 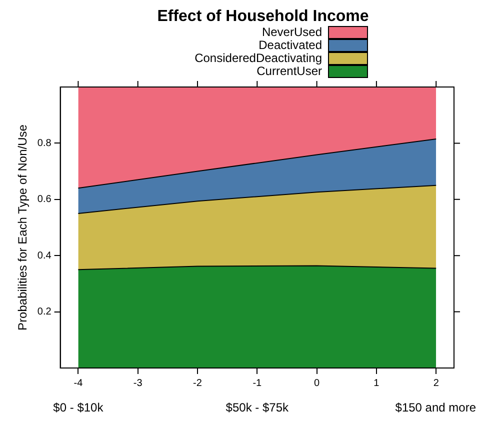 I want to click on x-tick-label: -1, so click(x=257, y=383).